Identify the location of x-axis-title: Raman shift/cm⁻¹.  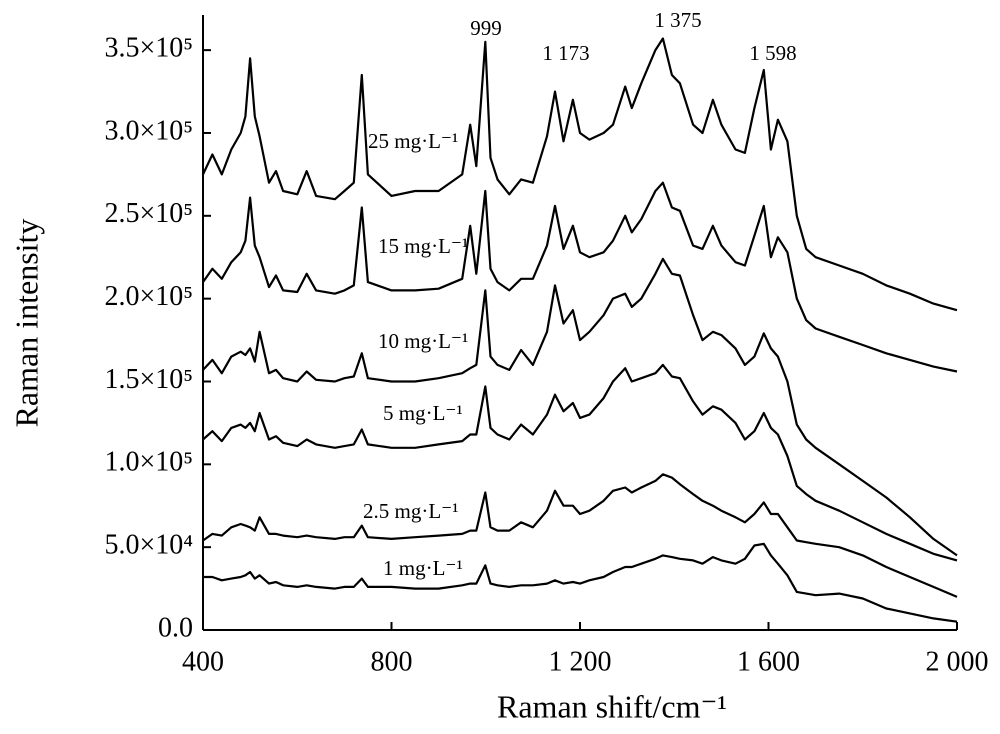
(612, 706).